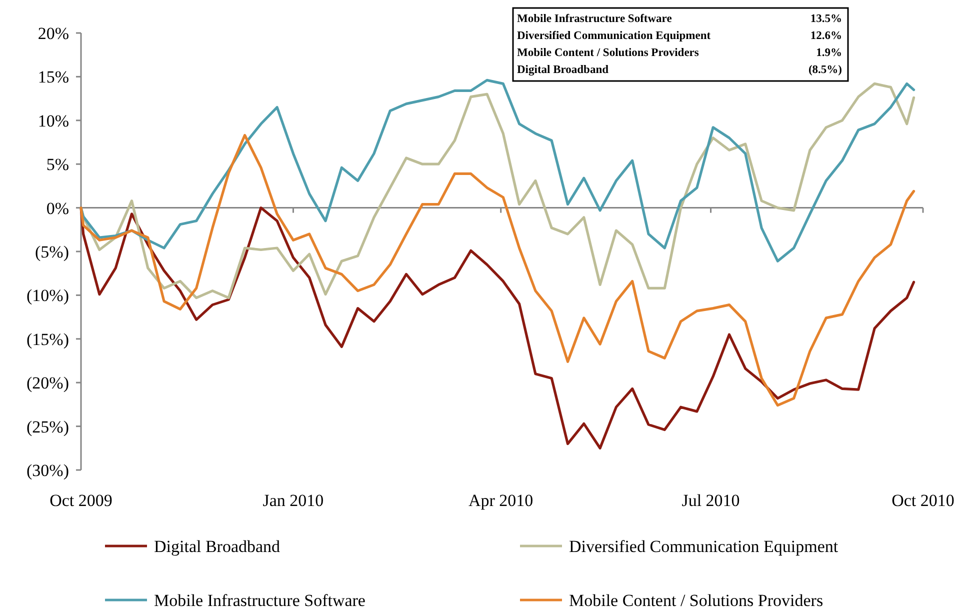  I want to click on x-tick-label: Apr 2010, so click(501, 500).